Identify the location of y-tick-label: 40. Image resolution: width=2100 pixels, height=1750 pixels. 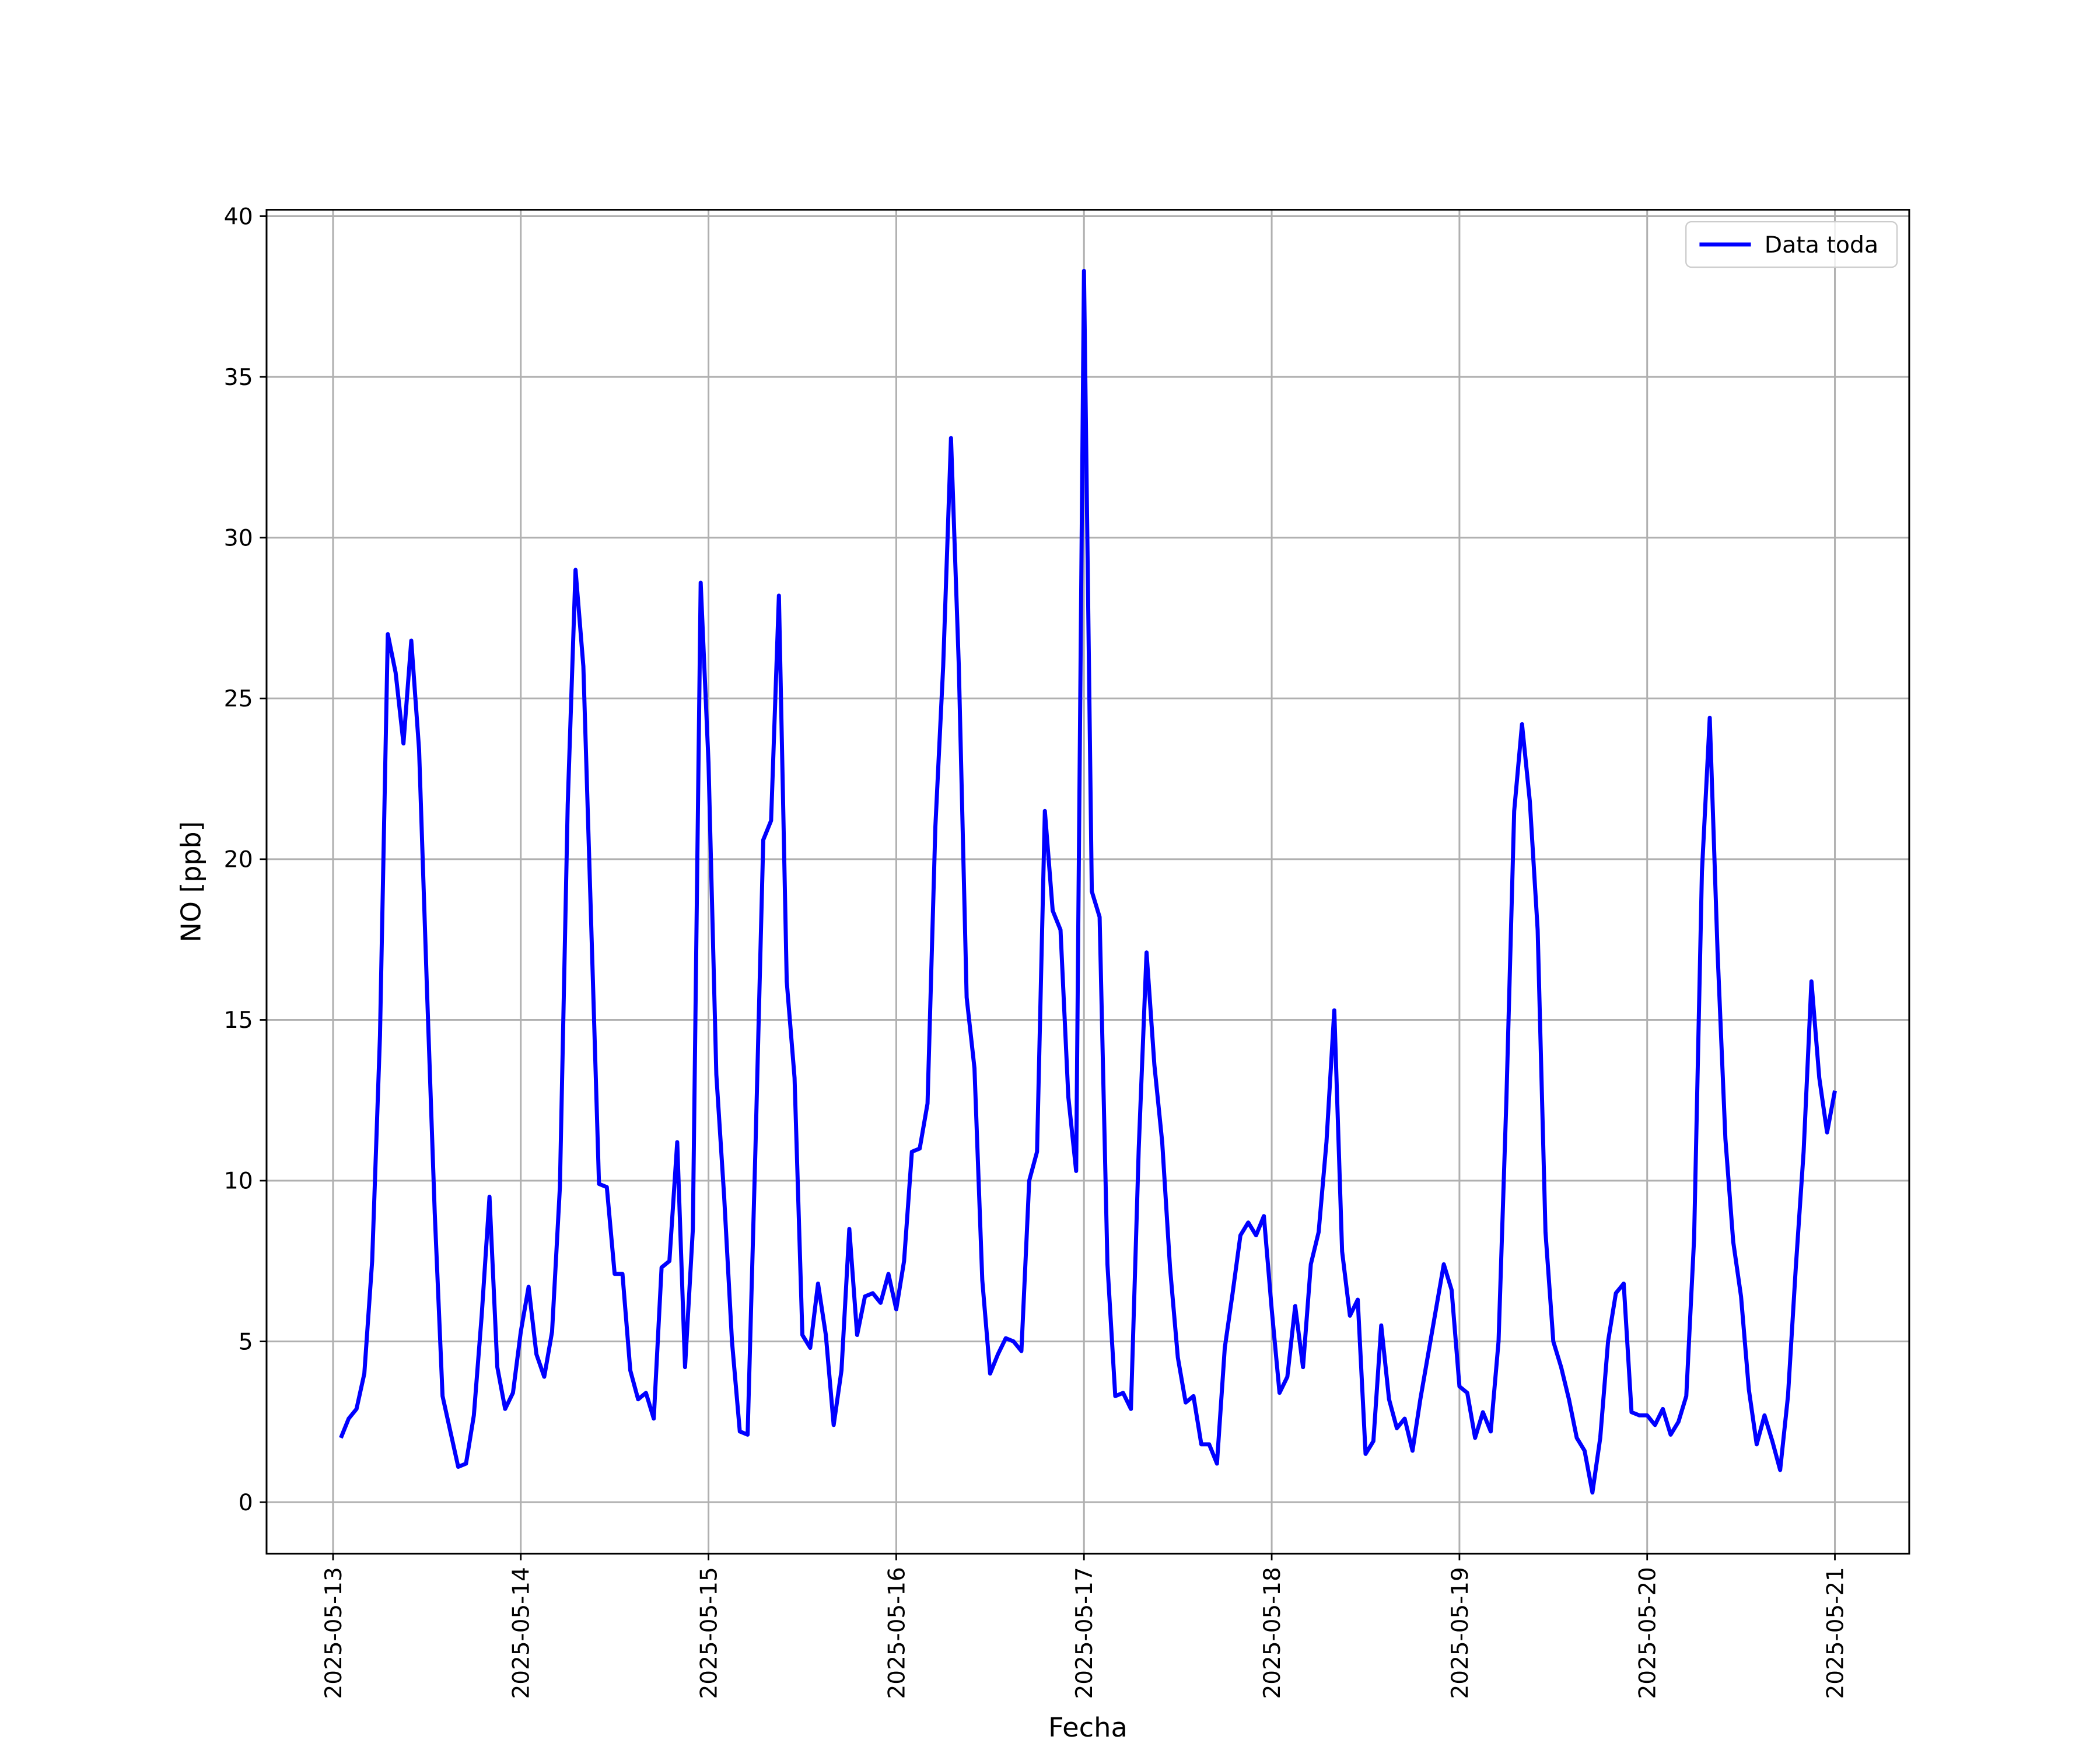
(238, 217).